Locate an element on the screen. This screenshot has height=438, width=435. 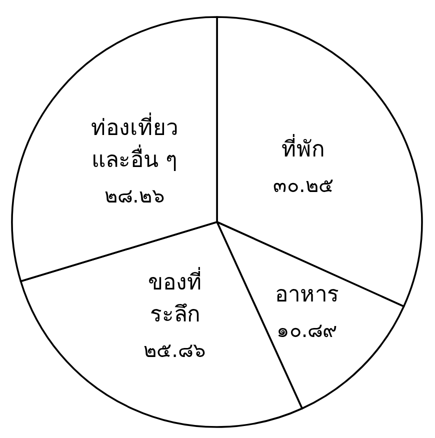
data-label: ๒๕.๘๖ is located at coordinates (175, 350).